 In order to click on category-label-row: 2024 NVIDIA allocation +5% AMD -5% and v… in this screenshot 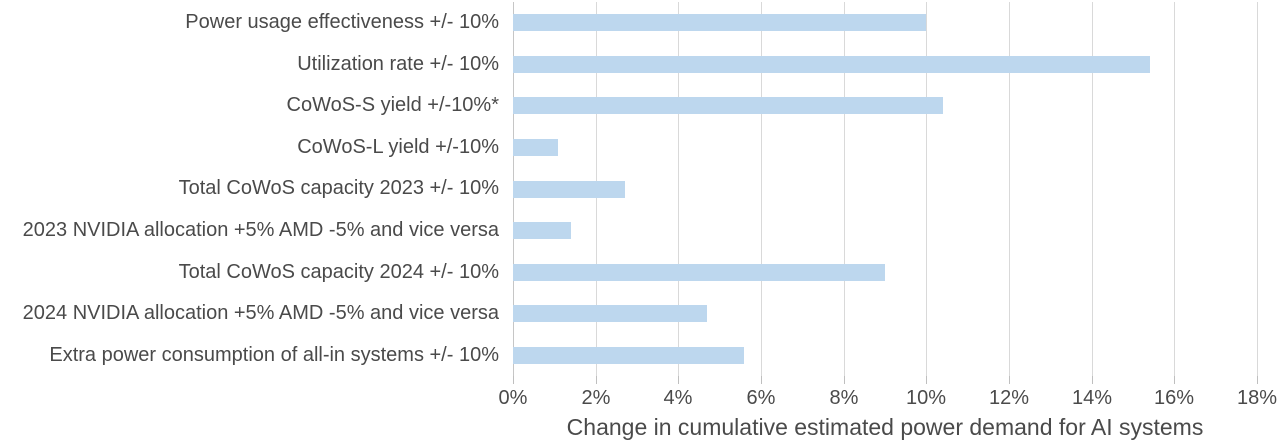, I will do `click(249, 314)`.